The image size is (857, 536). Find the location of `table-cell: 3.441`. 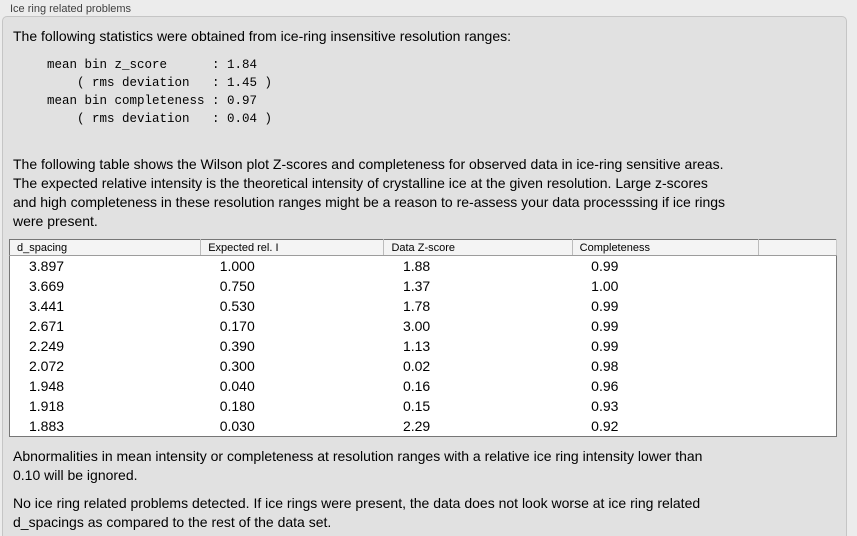

table-cell: 3.441 is located at coordinates (47, 306).